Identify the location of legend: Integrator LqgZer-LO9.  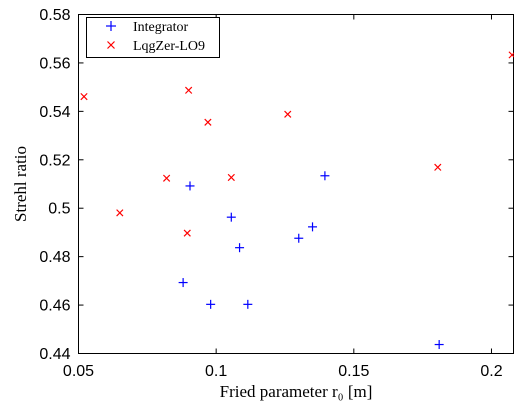
(153, 37).